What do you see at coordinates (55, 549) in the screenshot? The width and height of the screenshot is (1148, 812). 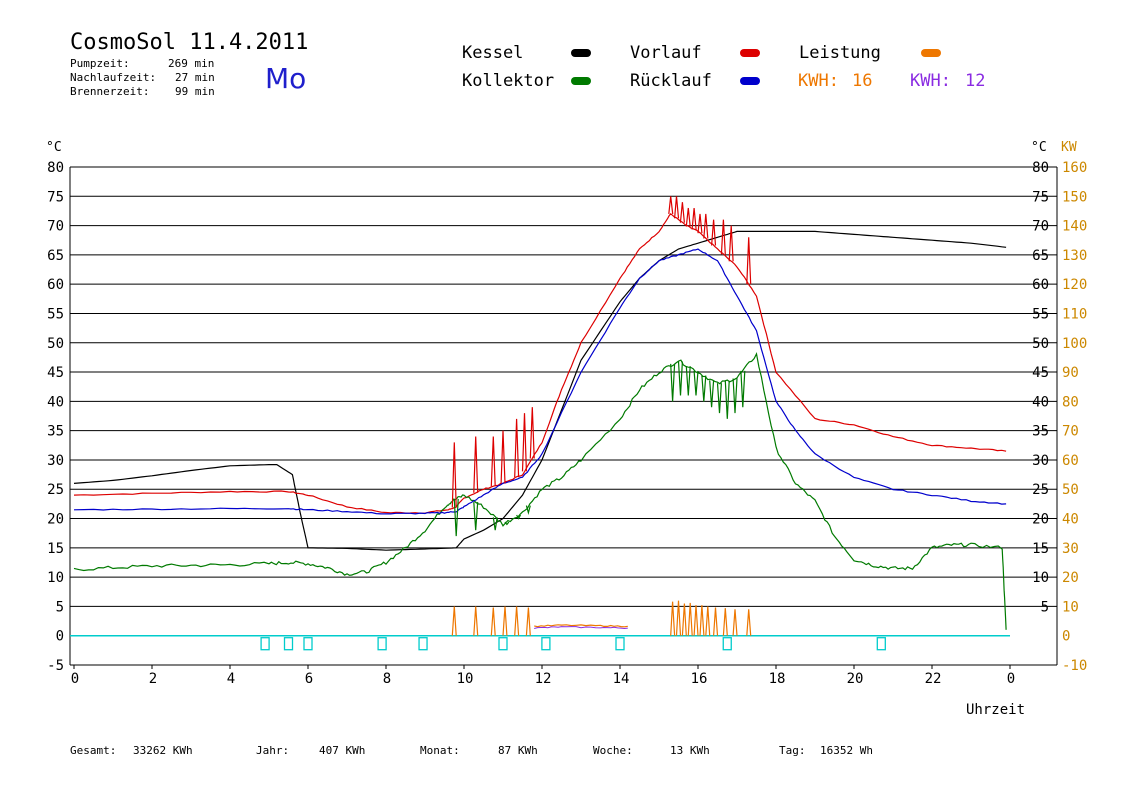 I see `y-tick-label-left: 15` at bounding box center [55, 549].